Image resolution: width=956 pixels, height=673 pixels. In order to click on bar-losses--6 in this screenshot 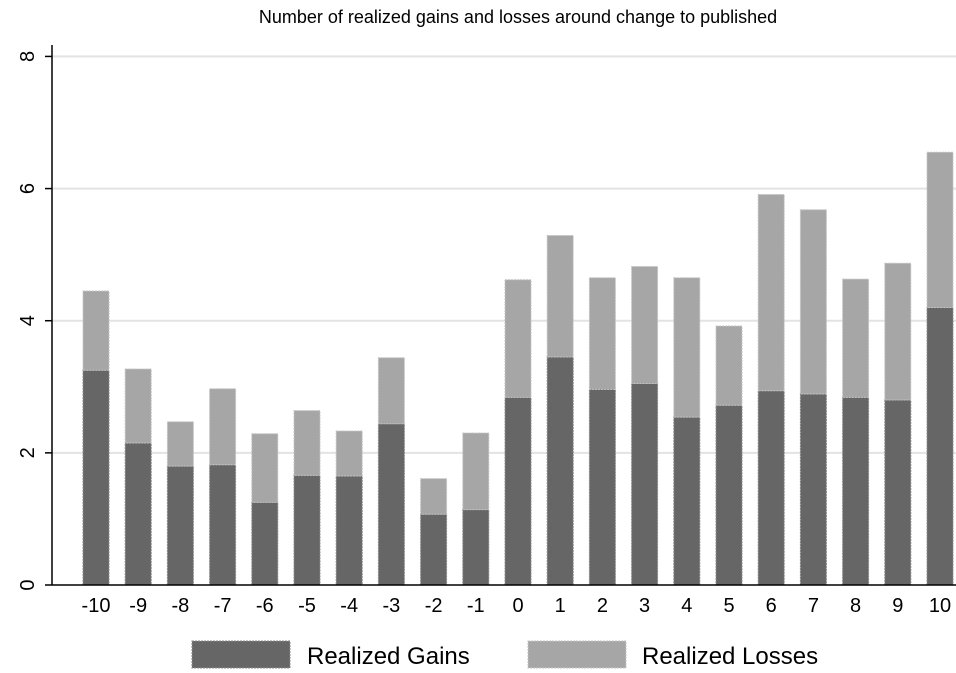, I will do `click(265, 468)`.